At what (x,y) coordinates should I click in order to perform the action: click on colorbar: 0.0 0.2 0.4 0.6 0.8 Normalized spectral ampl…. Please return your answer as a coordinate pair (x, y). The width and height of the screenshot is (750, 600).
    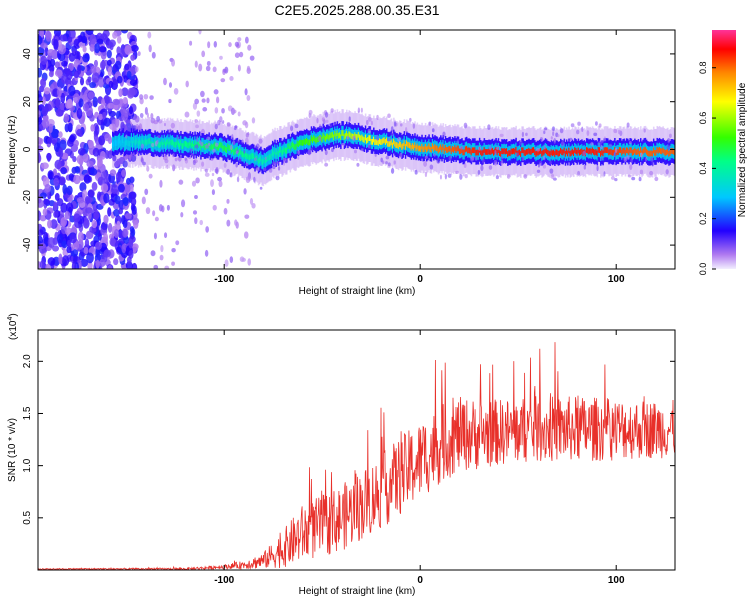
    Looking at the image, I should click on (723, 152).